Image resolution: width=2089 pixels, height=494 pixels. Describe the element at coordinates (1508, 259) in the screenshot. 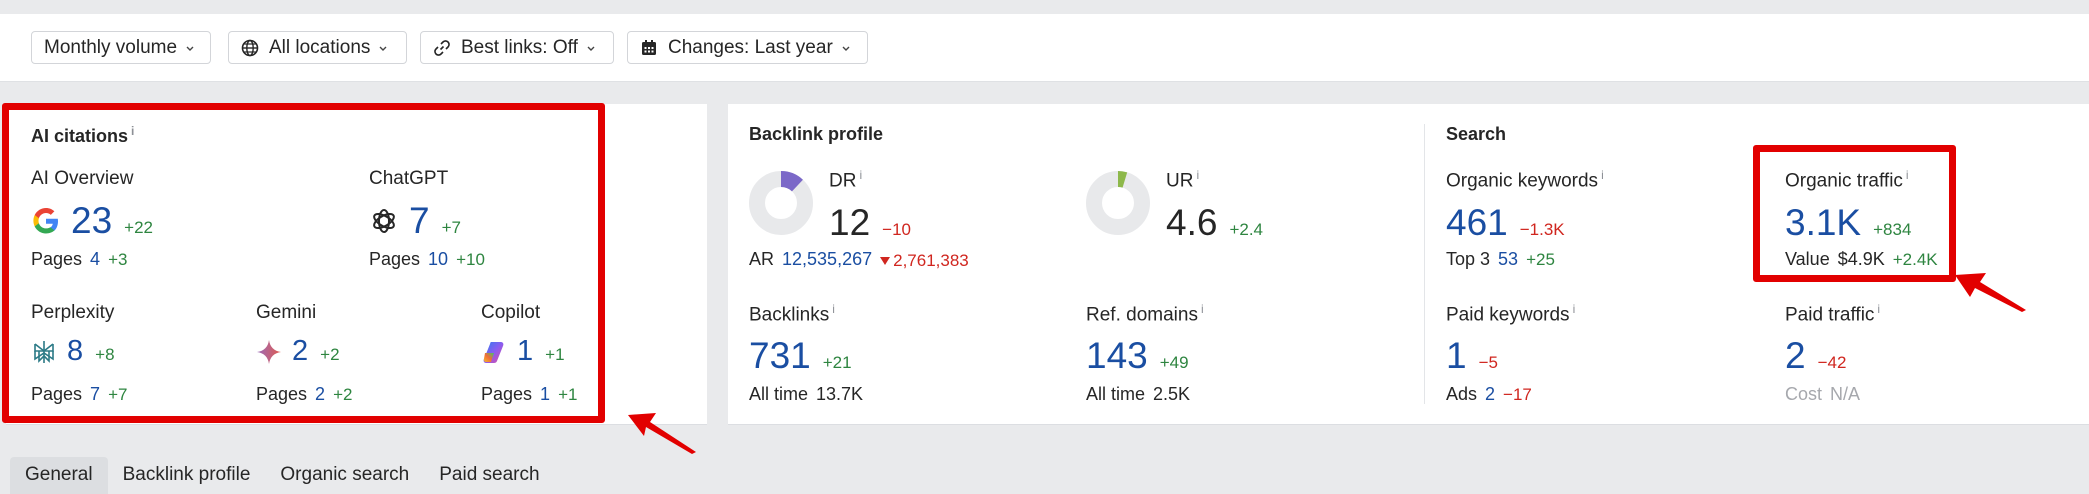

I see `top3-value: 53` at that location.